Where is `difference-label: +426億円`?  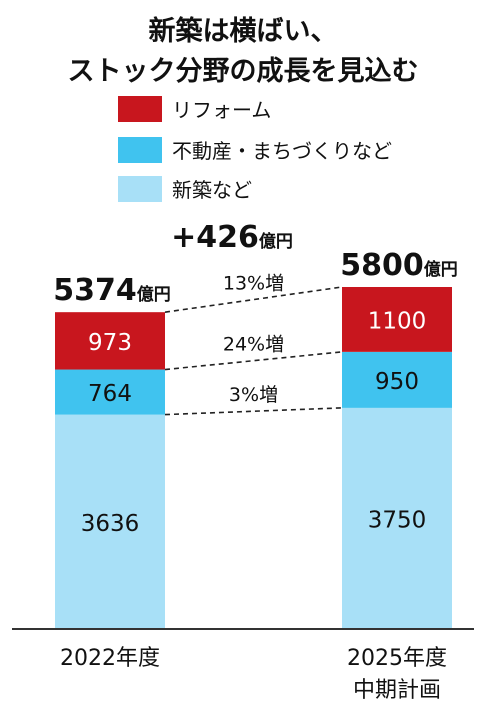 difference-label: +426億円 is located at coordinates (232, 237).